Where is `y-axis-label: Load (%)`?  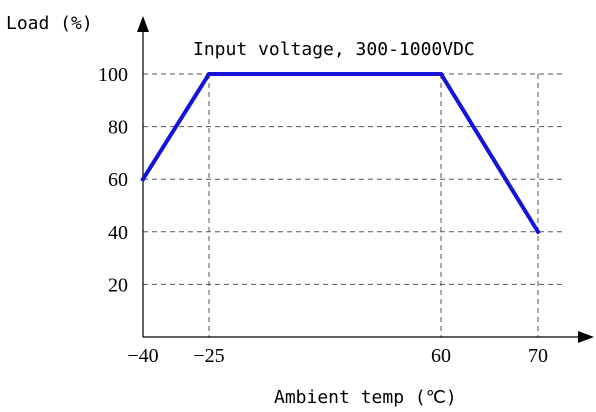
y-axis-label: Load (%) is located at coordinates (49, 23).